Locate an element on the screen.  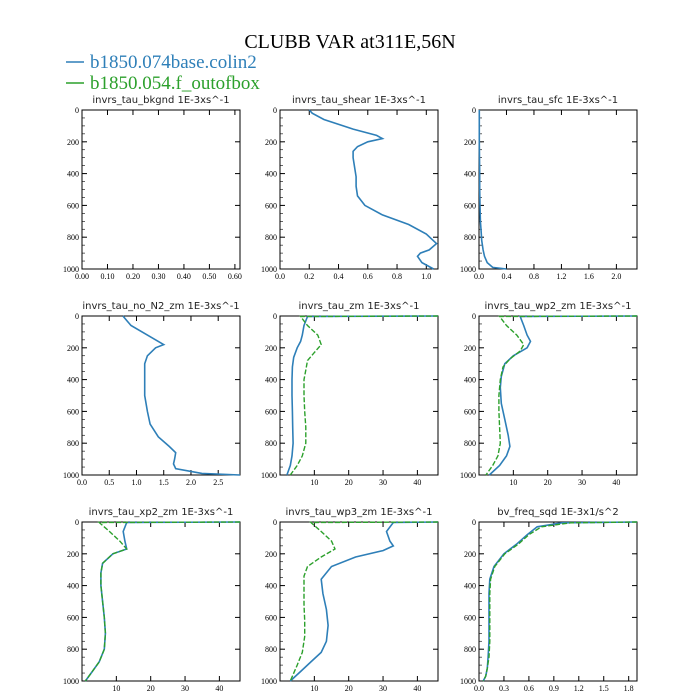
figure-title: CLUBB VAR at311E,56N is located at coordinates (349, 42).